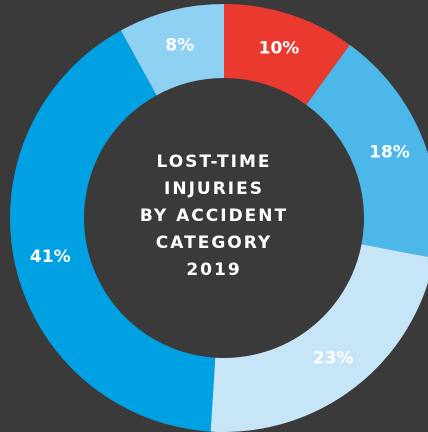 The width and height of the screenshot is (428, 432). Describe the element at coordinates (214, 243) in the screenshot. I see `chart-title: CATEGORY` at that location.